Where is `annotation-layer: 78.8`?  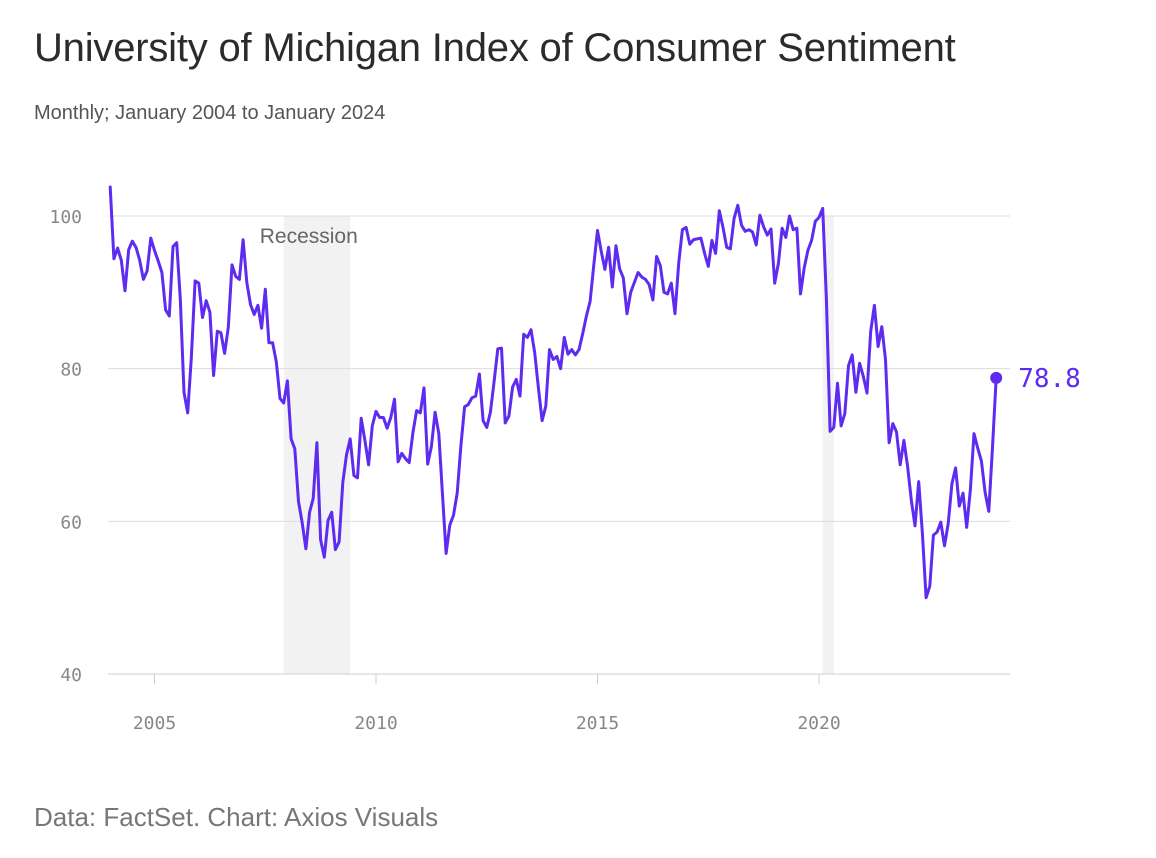
annotation-layer: 78.8 is located at coordinates (1035, 379).